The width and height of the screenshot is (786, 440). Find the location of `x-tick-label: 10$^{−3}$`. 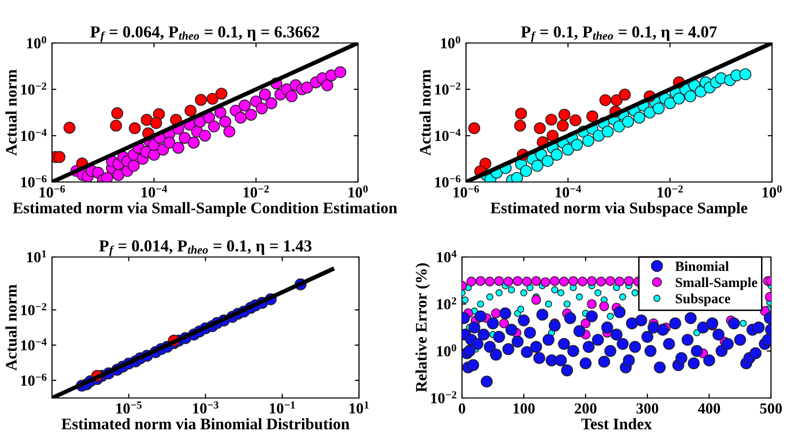

x-tick-label: 10$^{−3}$ is located at coordinates (205, 407).